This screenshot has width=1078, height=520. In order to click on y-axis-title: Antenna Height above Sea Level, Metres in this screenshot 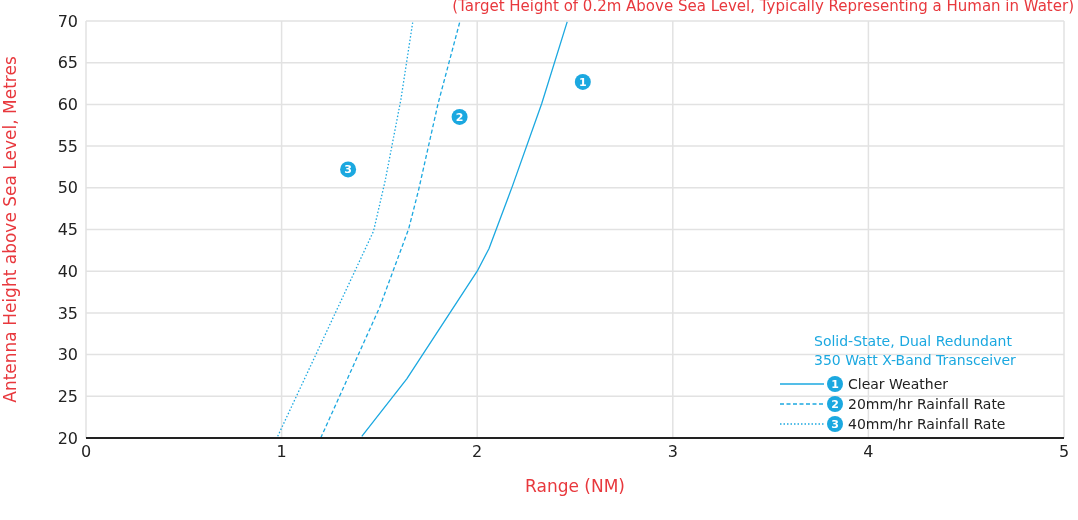, I will do `click(10, 229)`.